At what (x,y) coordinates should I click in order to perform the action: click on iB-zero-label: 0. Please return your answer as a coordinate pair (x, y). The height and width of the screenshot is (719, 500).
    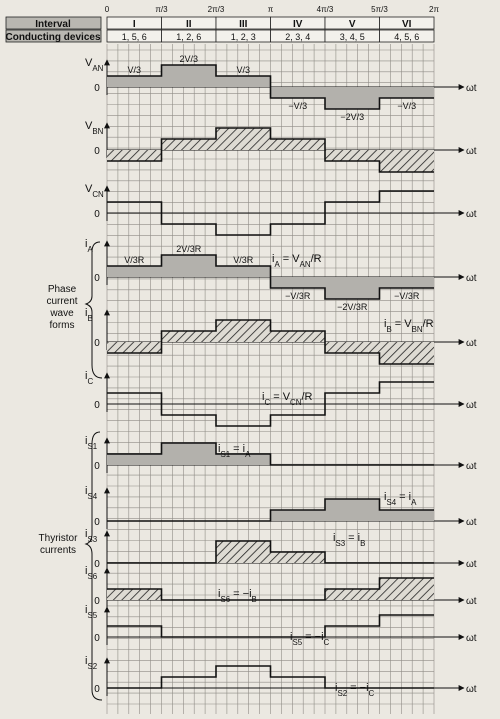
    Looking at the image, I should click on (97, 343).